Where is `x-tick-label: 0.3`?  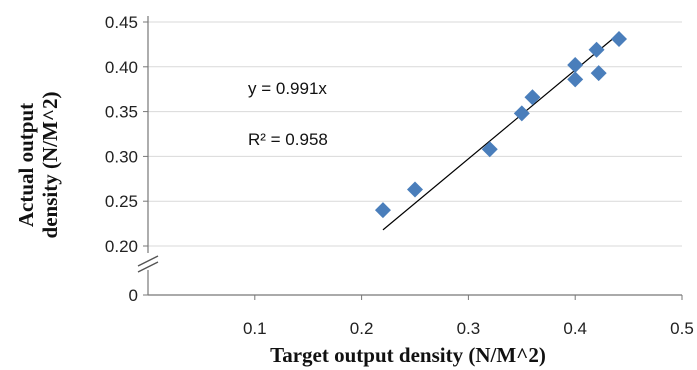
x-tick-label: 0.3 is located at coordinates (469, 328).